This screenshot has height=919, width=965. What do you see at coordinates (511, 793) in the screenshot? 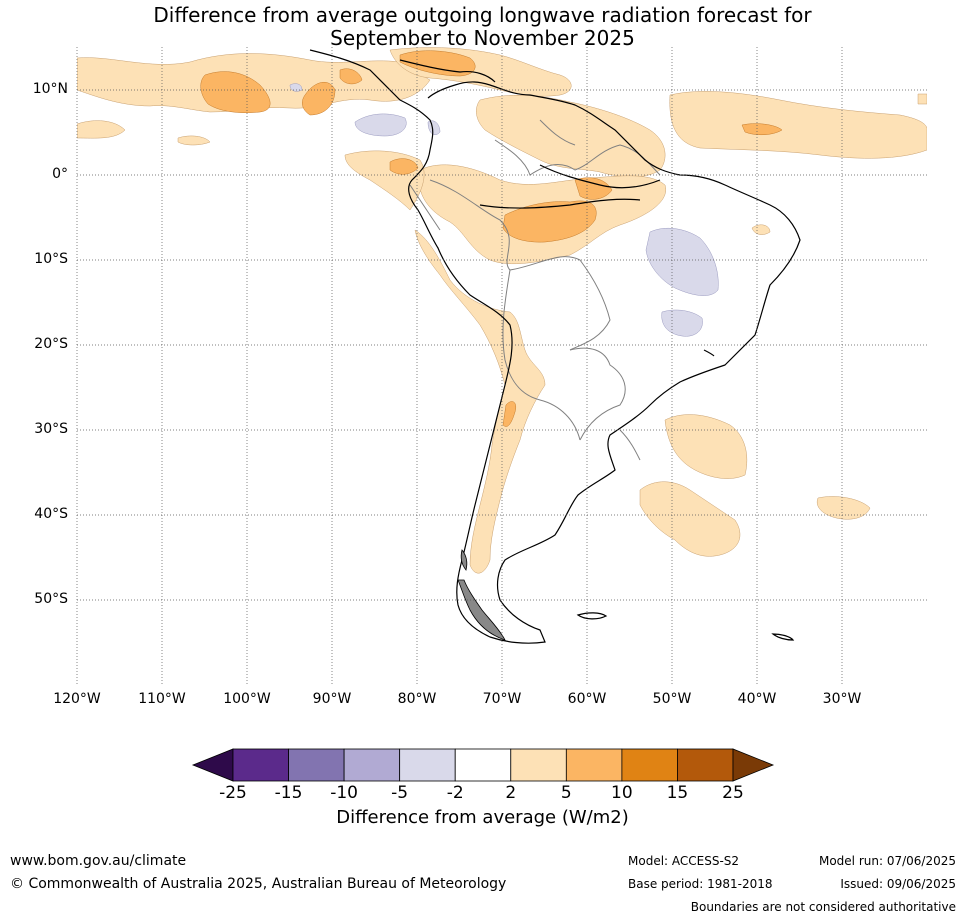
I see `colorbar-tick-label: 2` at bounding box center [511, 793].